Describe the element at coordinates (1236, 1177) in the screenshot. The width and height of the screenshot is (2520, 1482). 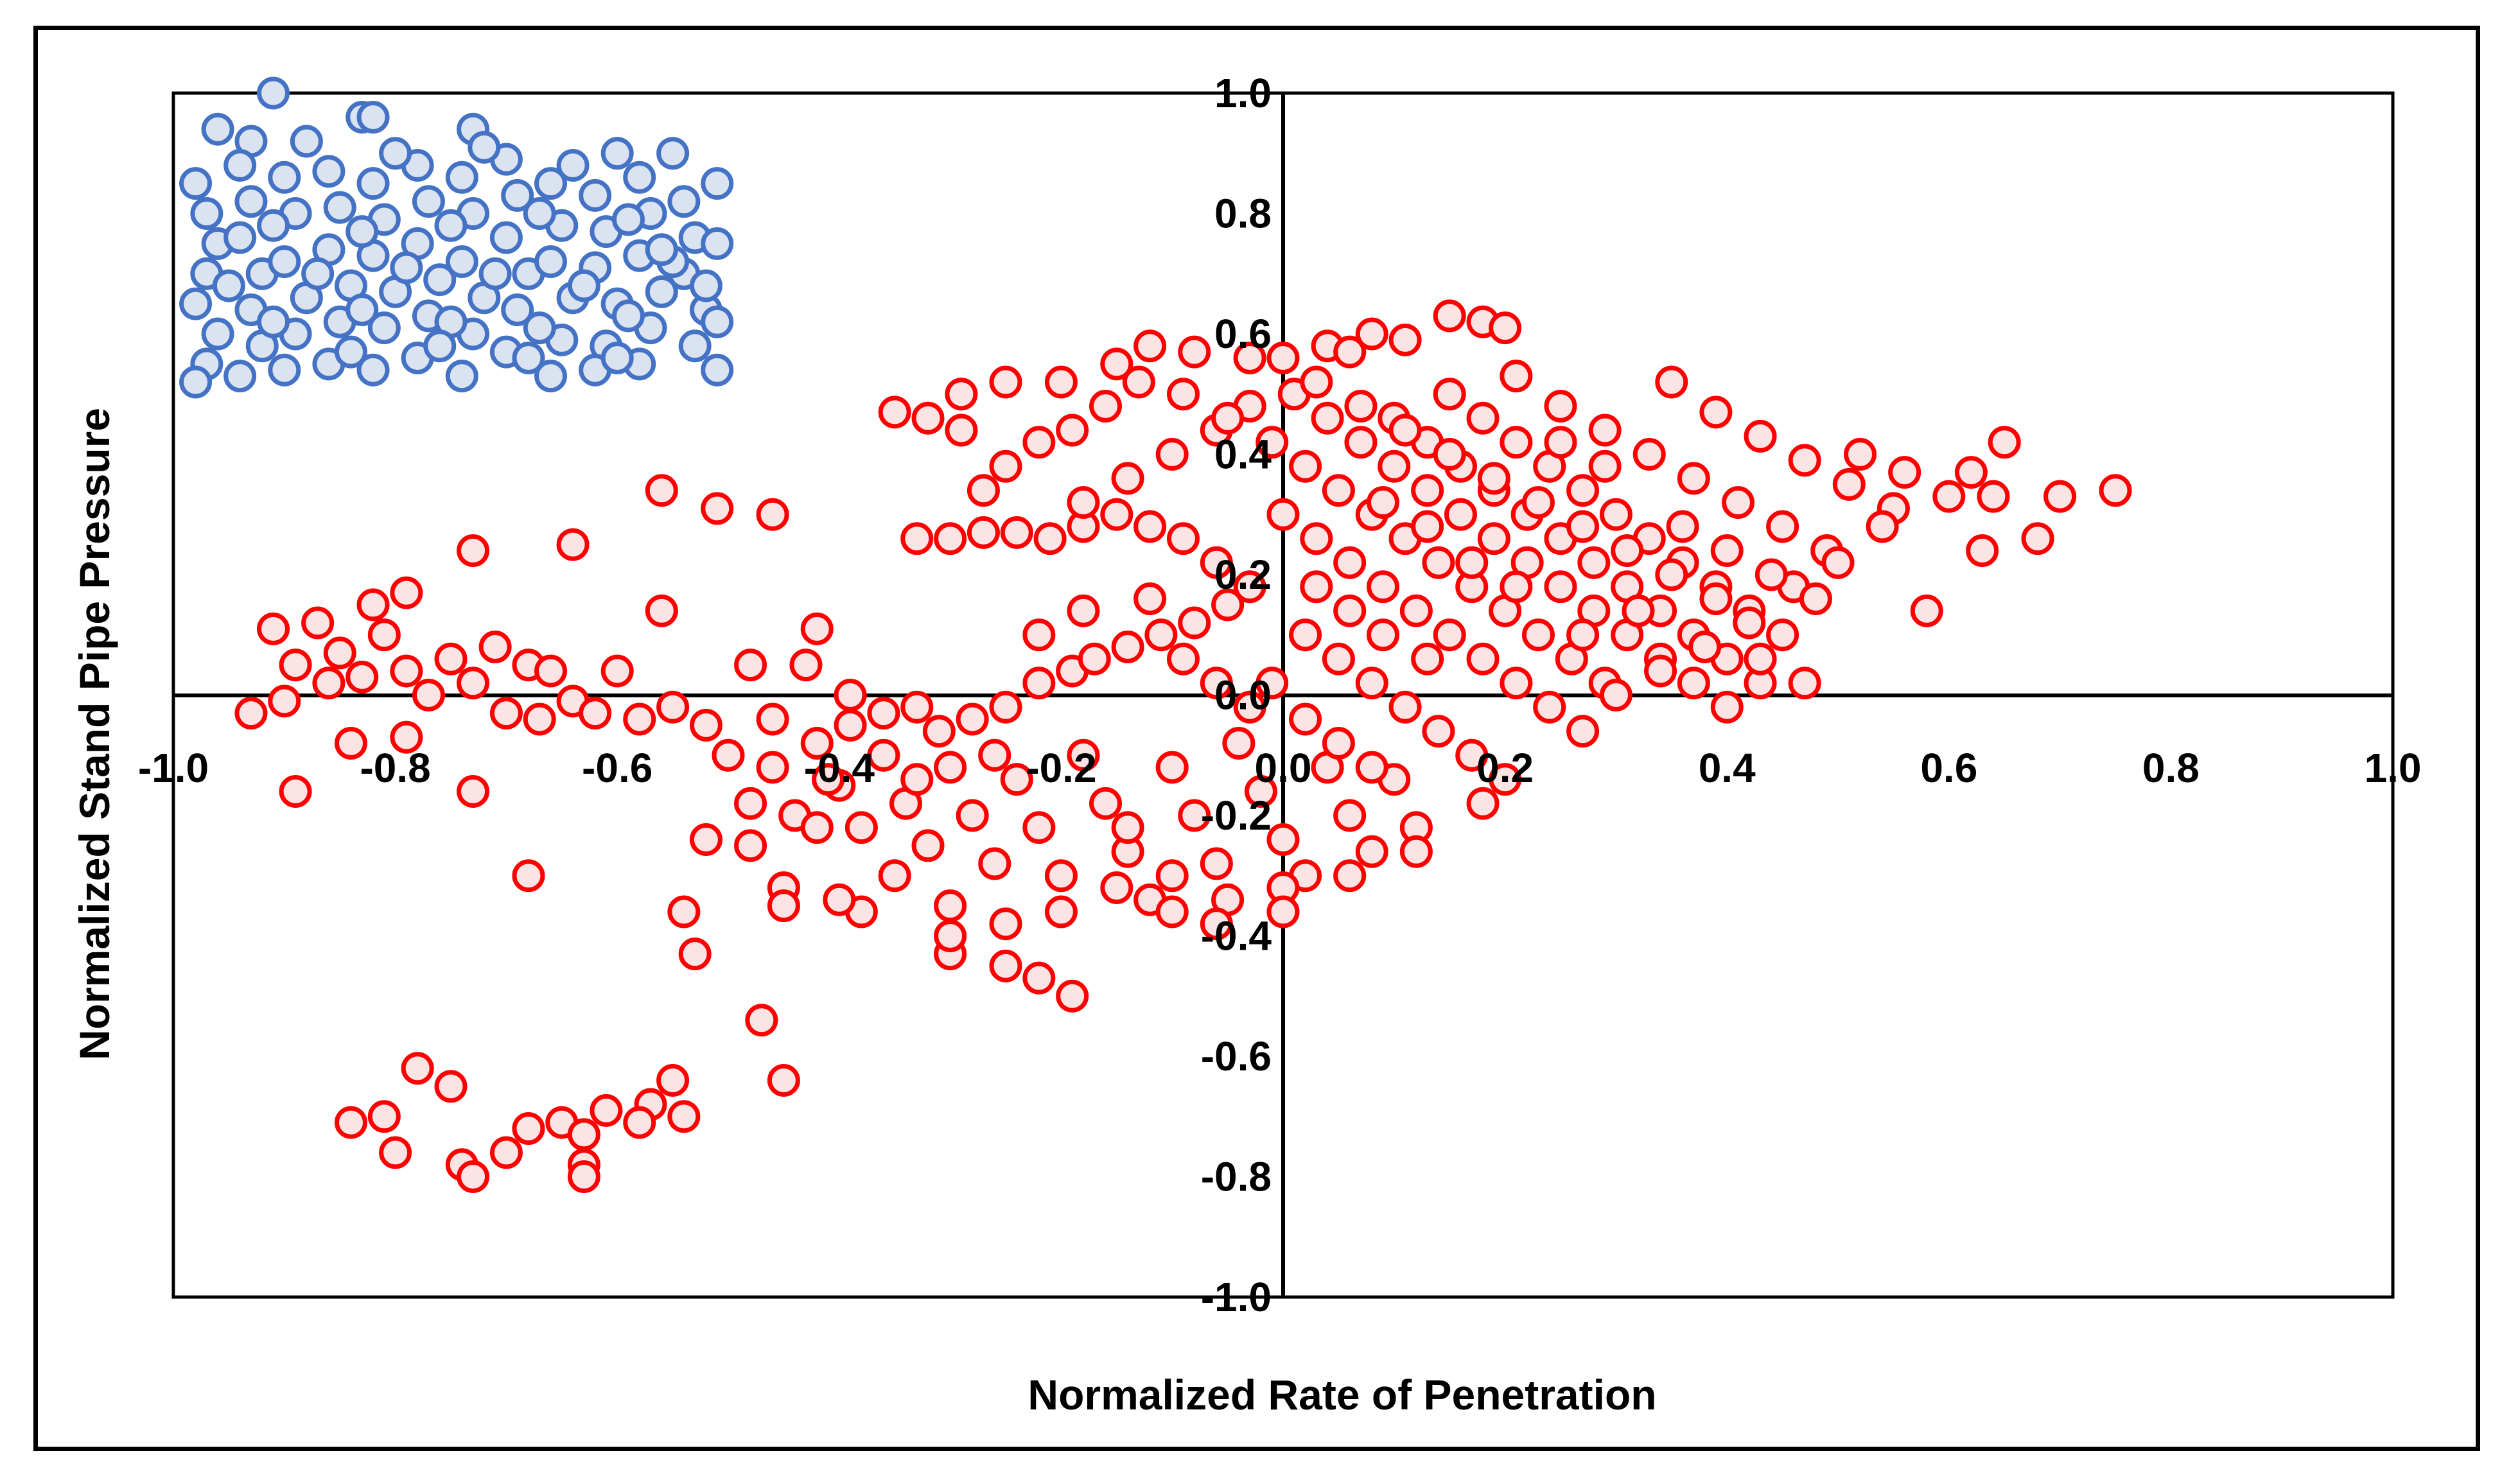
I see `y-tick-label: -0.8` at that location.